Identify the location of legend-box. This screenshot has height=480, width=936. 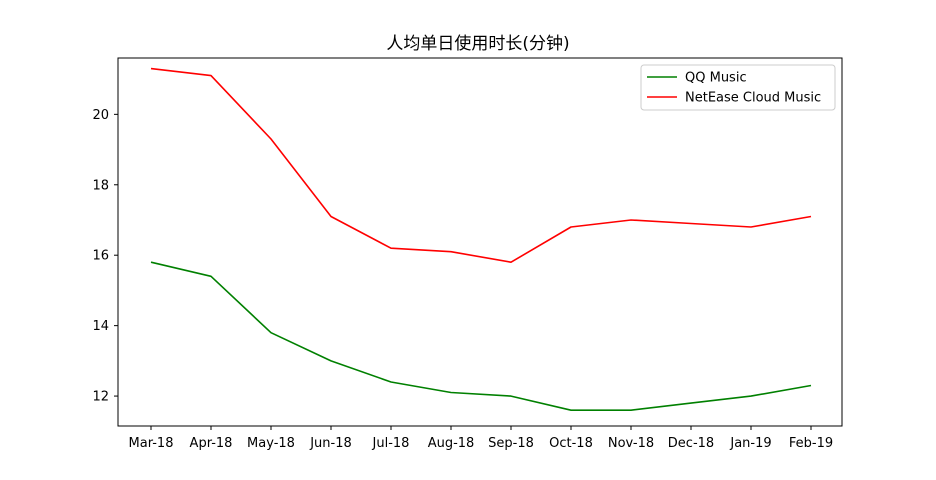
(738, 87).